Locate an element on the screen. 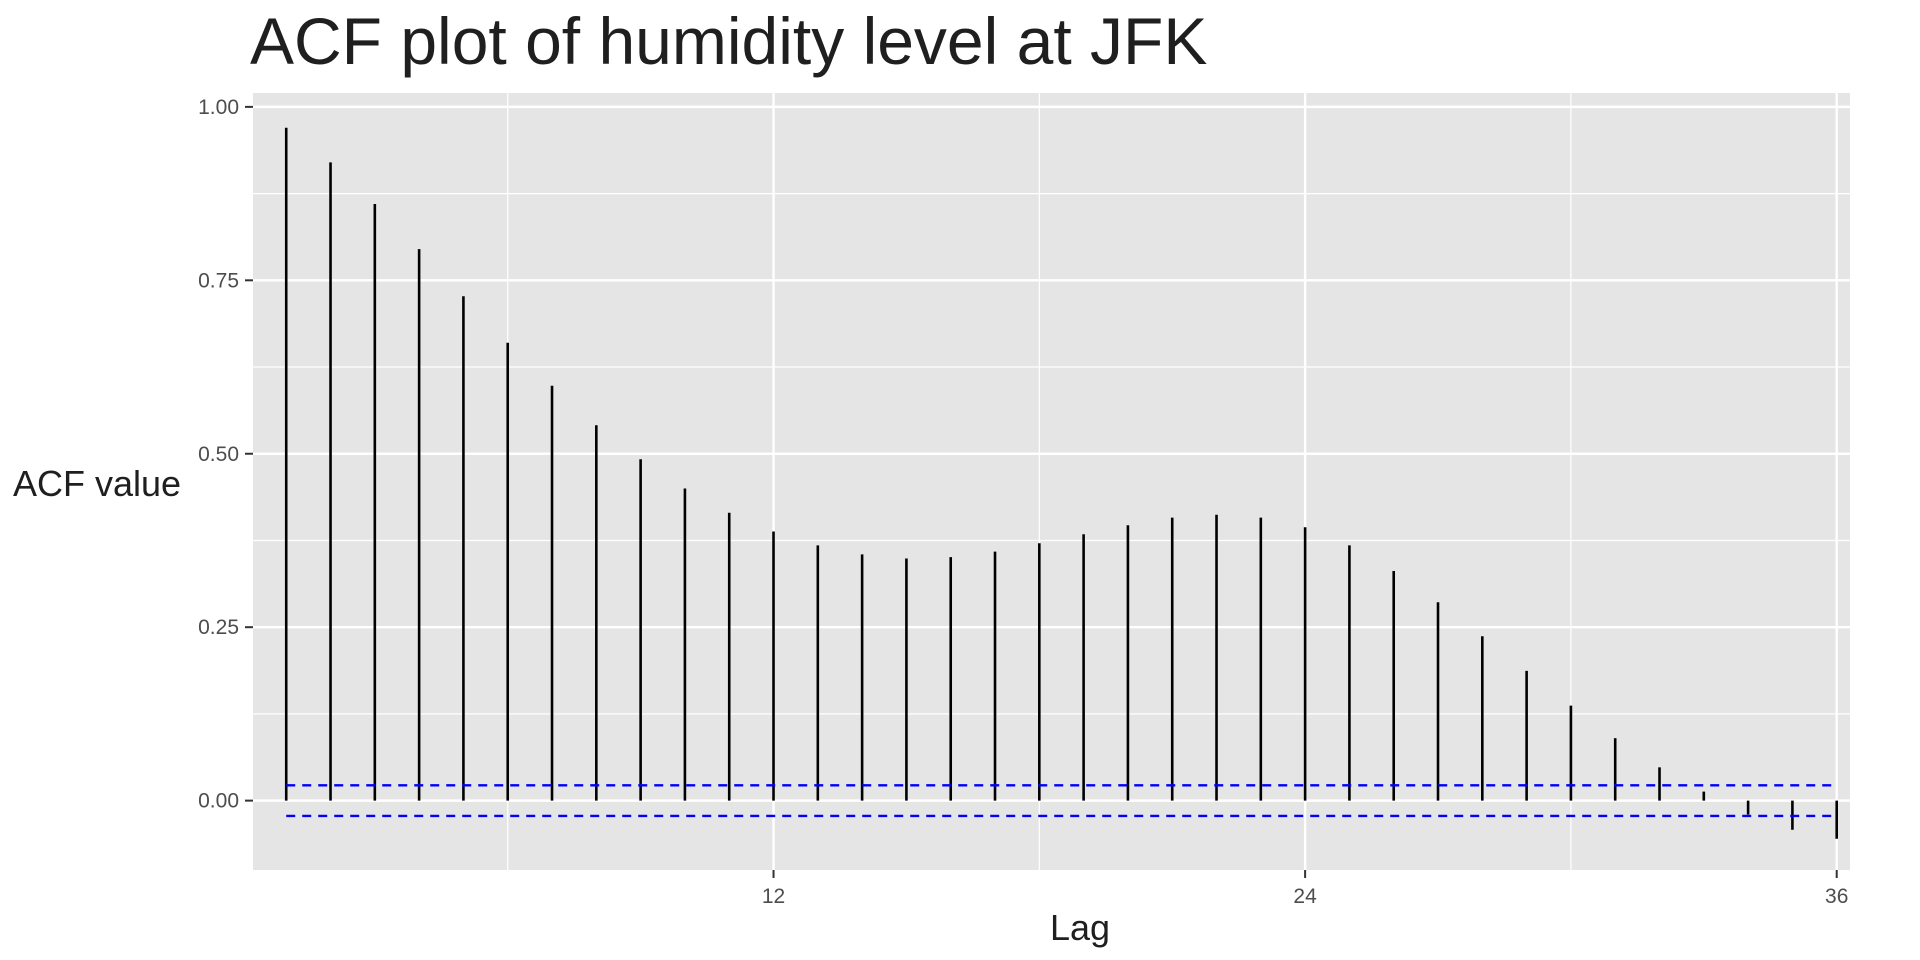 Image resolution: width=1920 pixels, height=960 pixels. x-tick-label: 12 is located at coordinates (773, 896).